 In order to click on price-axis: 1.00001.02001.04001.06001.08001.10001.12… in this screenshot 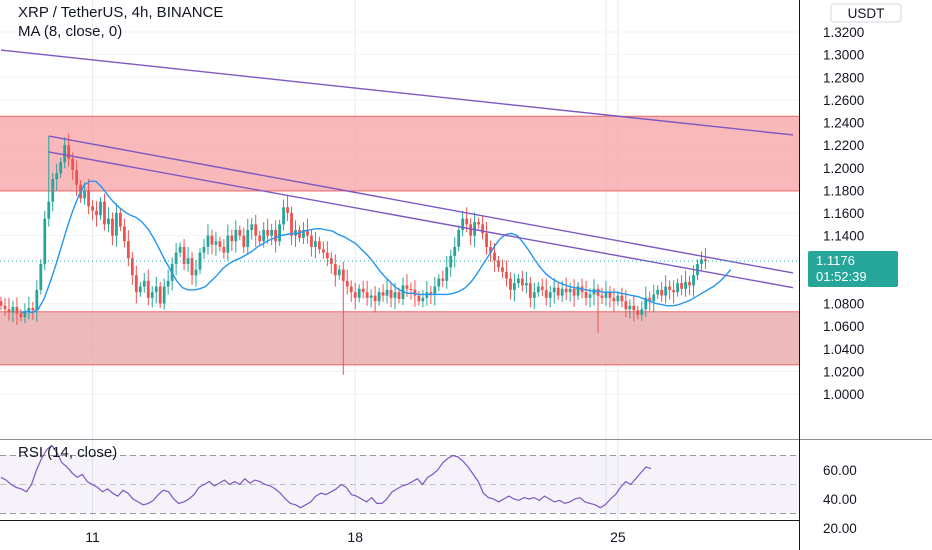, I will do `click(843, 213)`.